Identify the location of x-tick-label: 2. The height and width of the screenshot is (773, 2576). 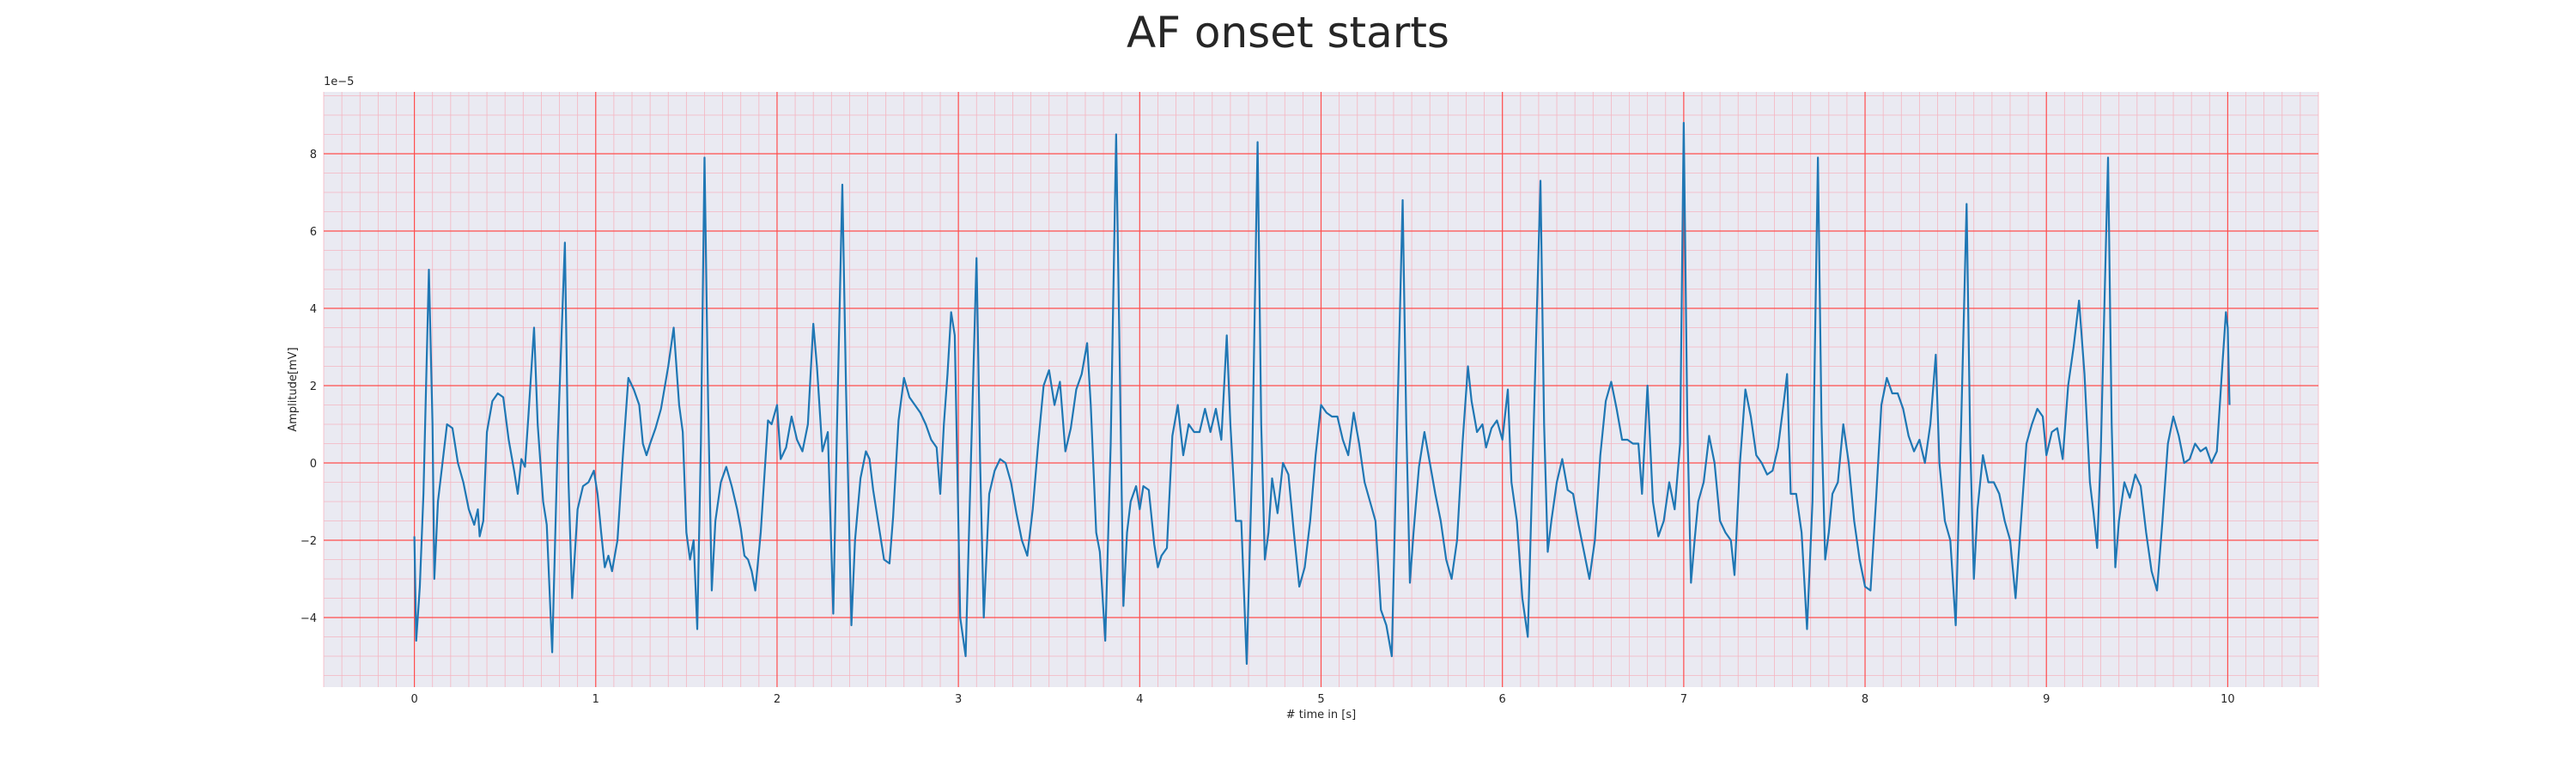
(777, 699).